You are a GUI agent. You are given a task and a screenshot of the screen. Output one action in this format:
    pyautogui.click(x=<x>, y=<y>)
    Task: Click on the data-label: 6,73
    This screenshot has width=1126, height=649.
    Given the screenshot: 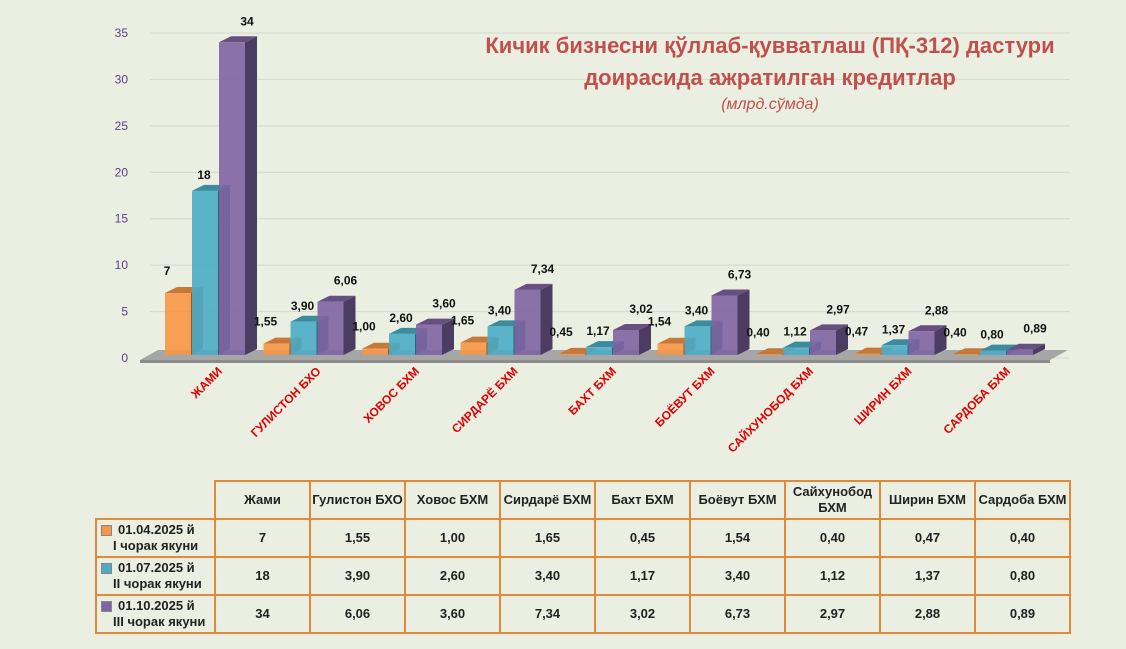 What is the action you would take?
    pyautogui.click(x=740, y=275)
    